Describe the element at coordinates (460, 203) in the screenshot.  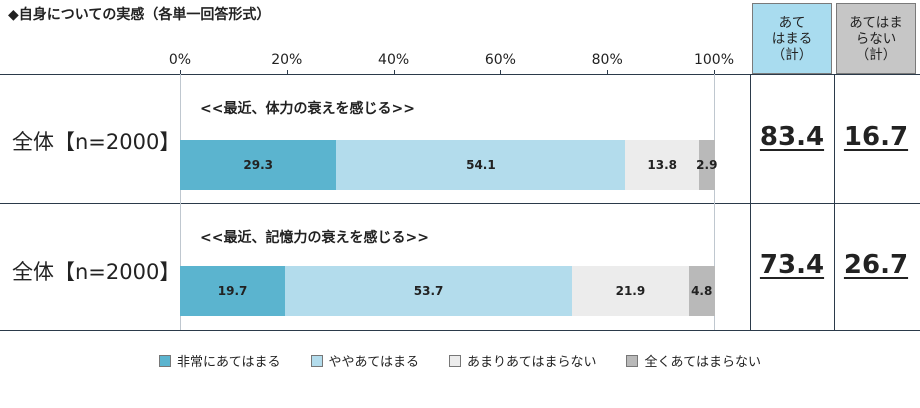
I see `table-row-divider` at that location.